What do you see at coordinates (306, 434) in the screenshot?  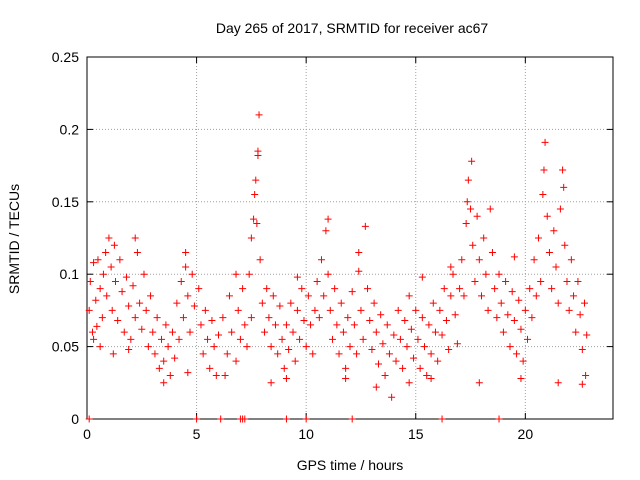 I see `x-tick-label: 10` at bounding box center [306, 434].